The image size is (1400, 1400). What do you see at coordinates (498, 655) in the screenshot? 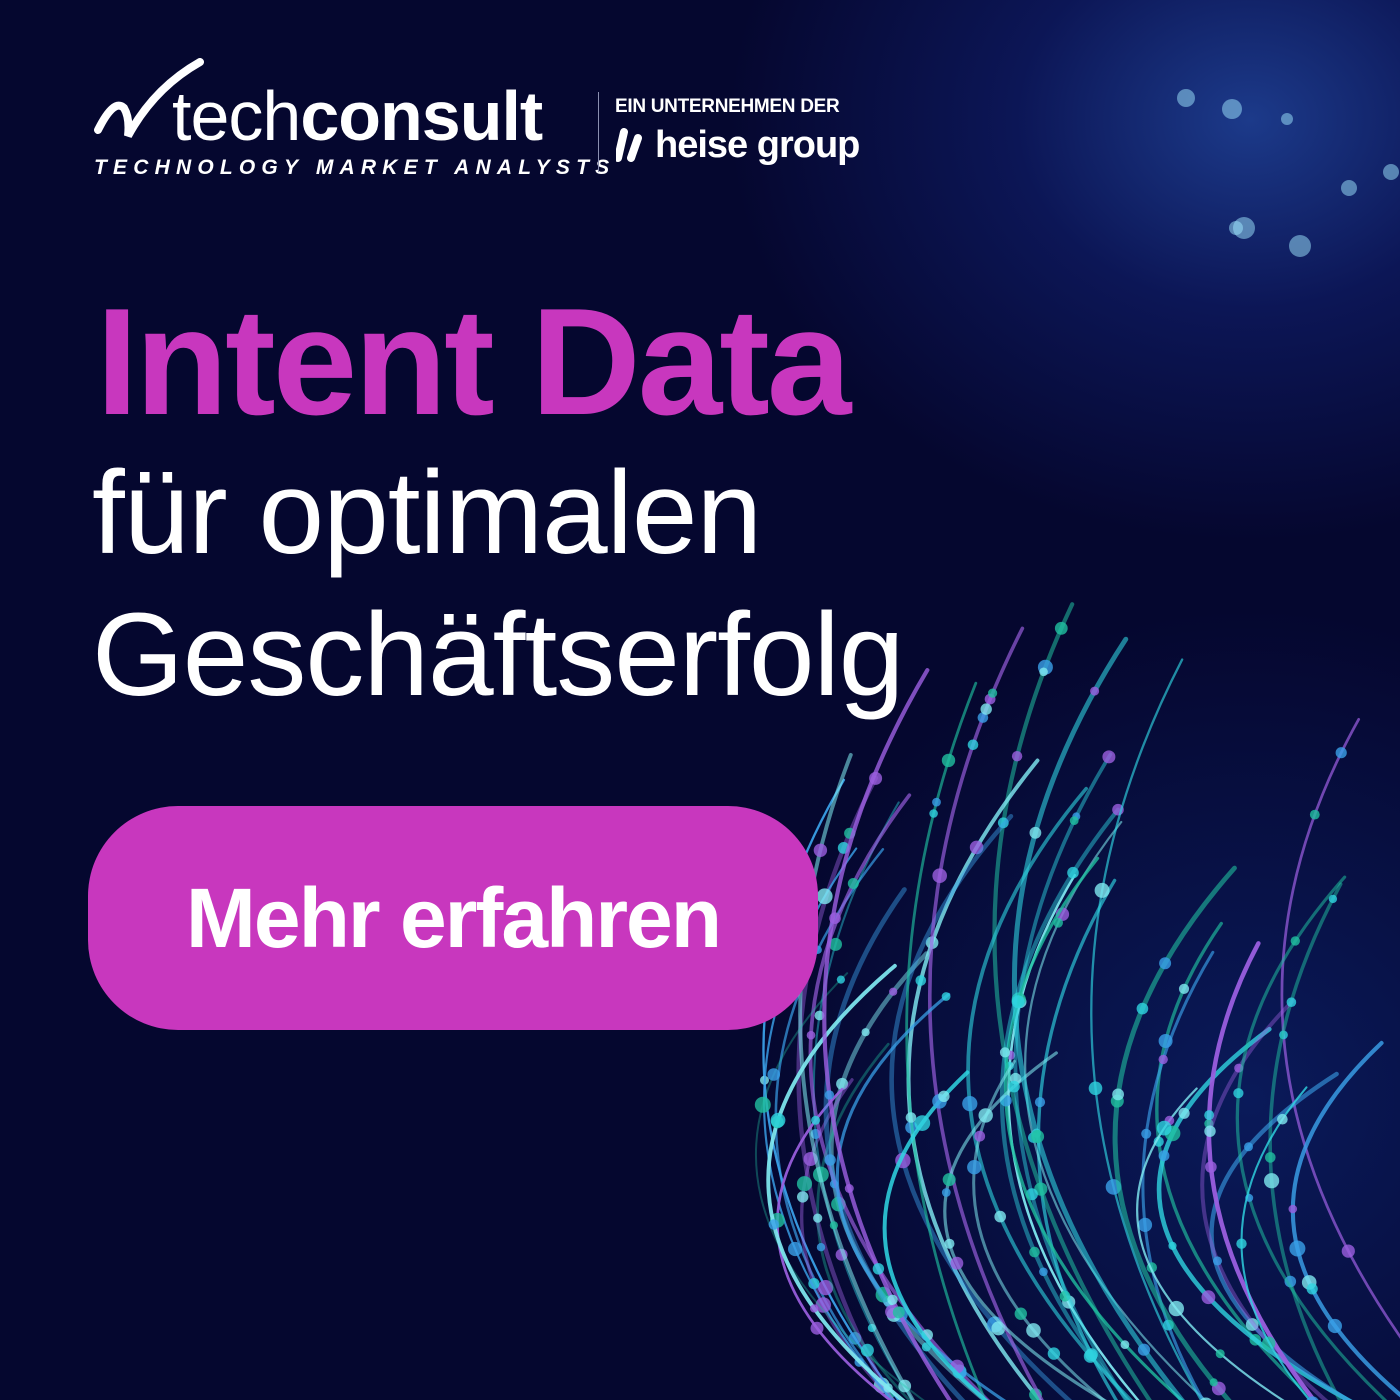
I see `headline-line3: Geschäftserfolg` at bounding box center [498, 655].